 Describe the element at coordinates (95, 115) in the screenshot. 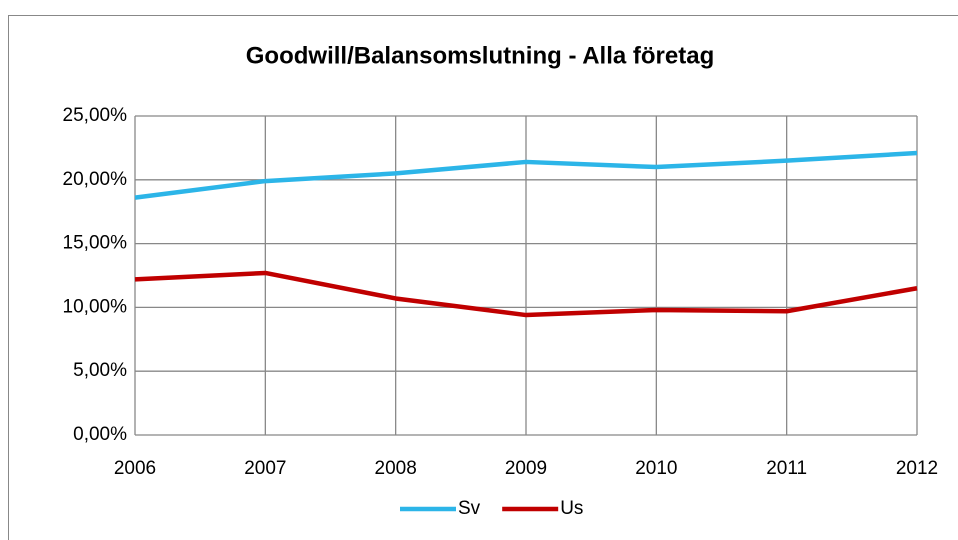

I see `y-tick-label: 25,00%` at that location.